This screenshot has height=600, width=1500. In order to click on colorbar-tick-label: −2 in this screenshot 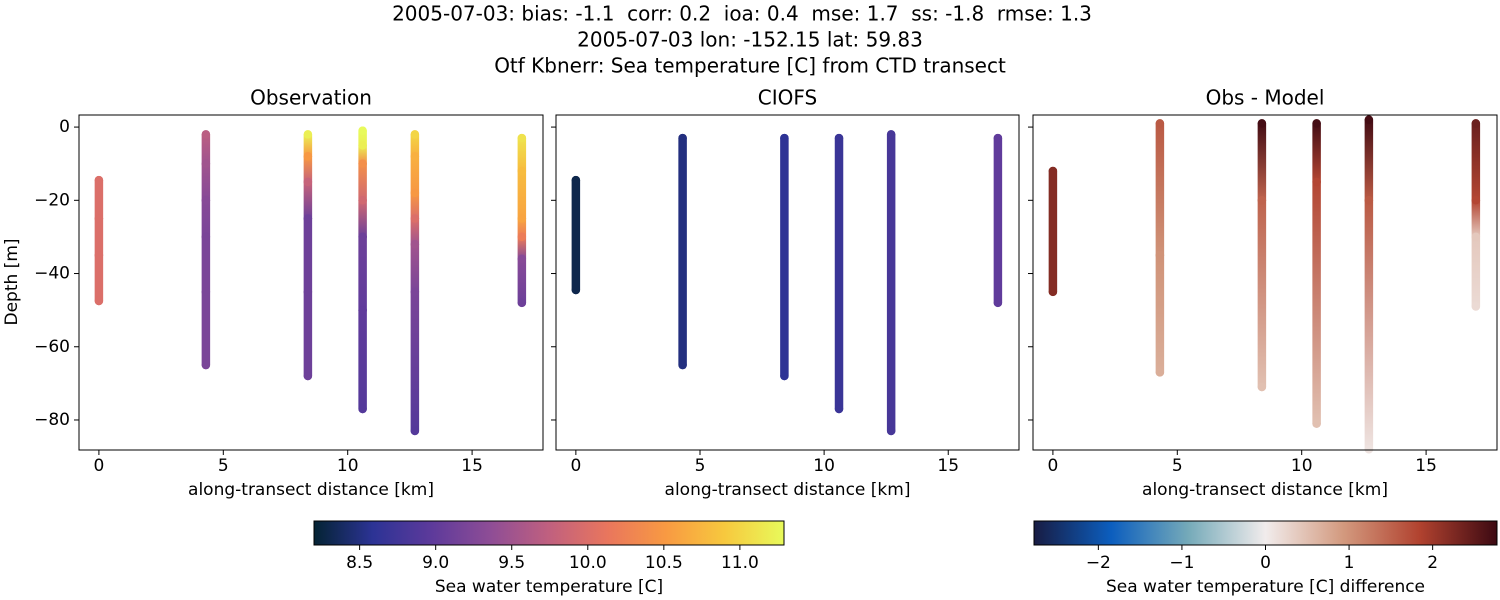, I will do `click(1098, 563)`.